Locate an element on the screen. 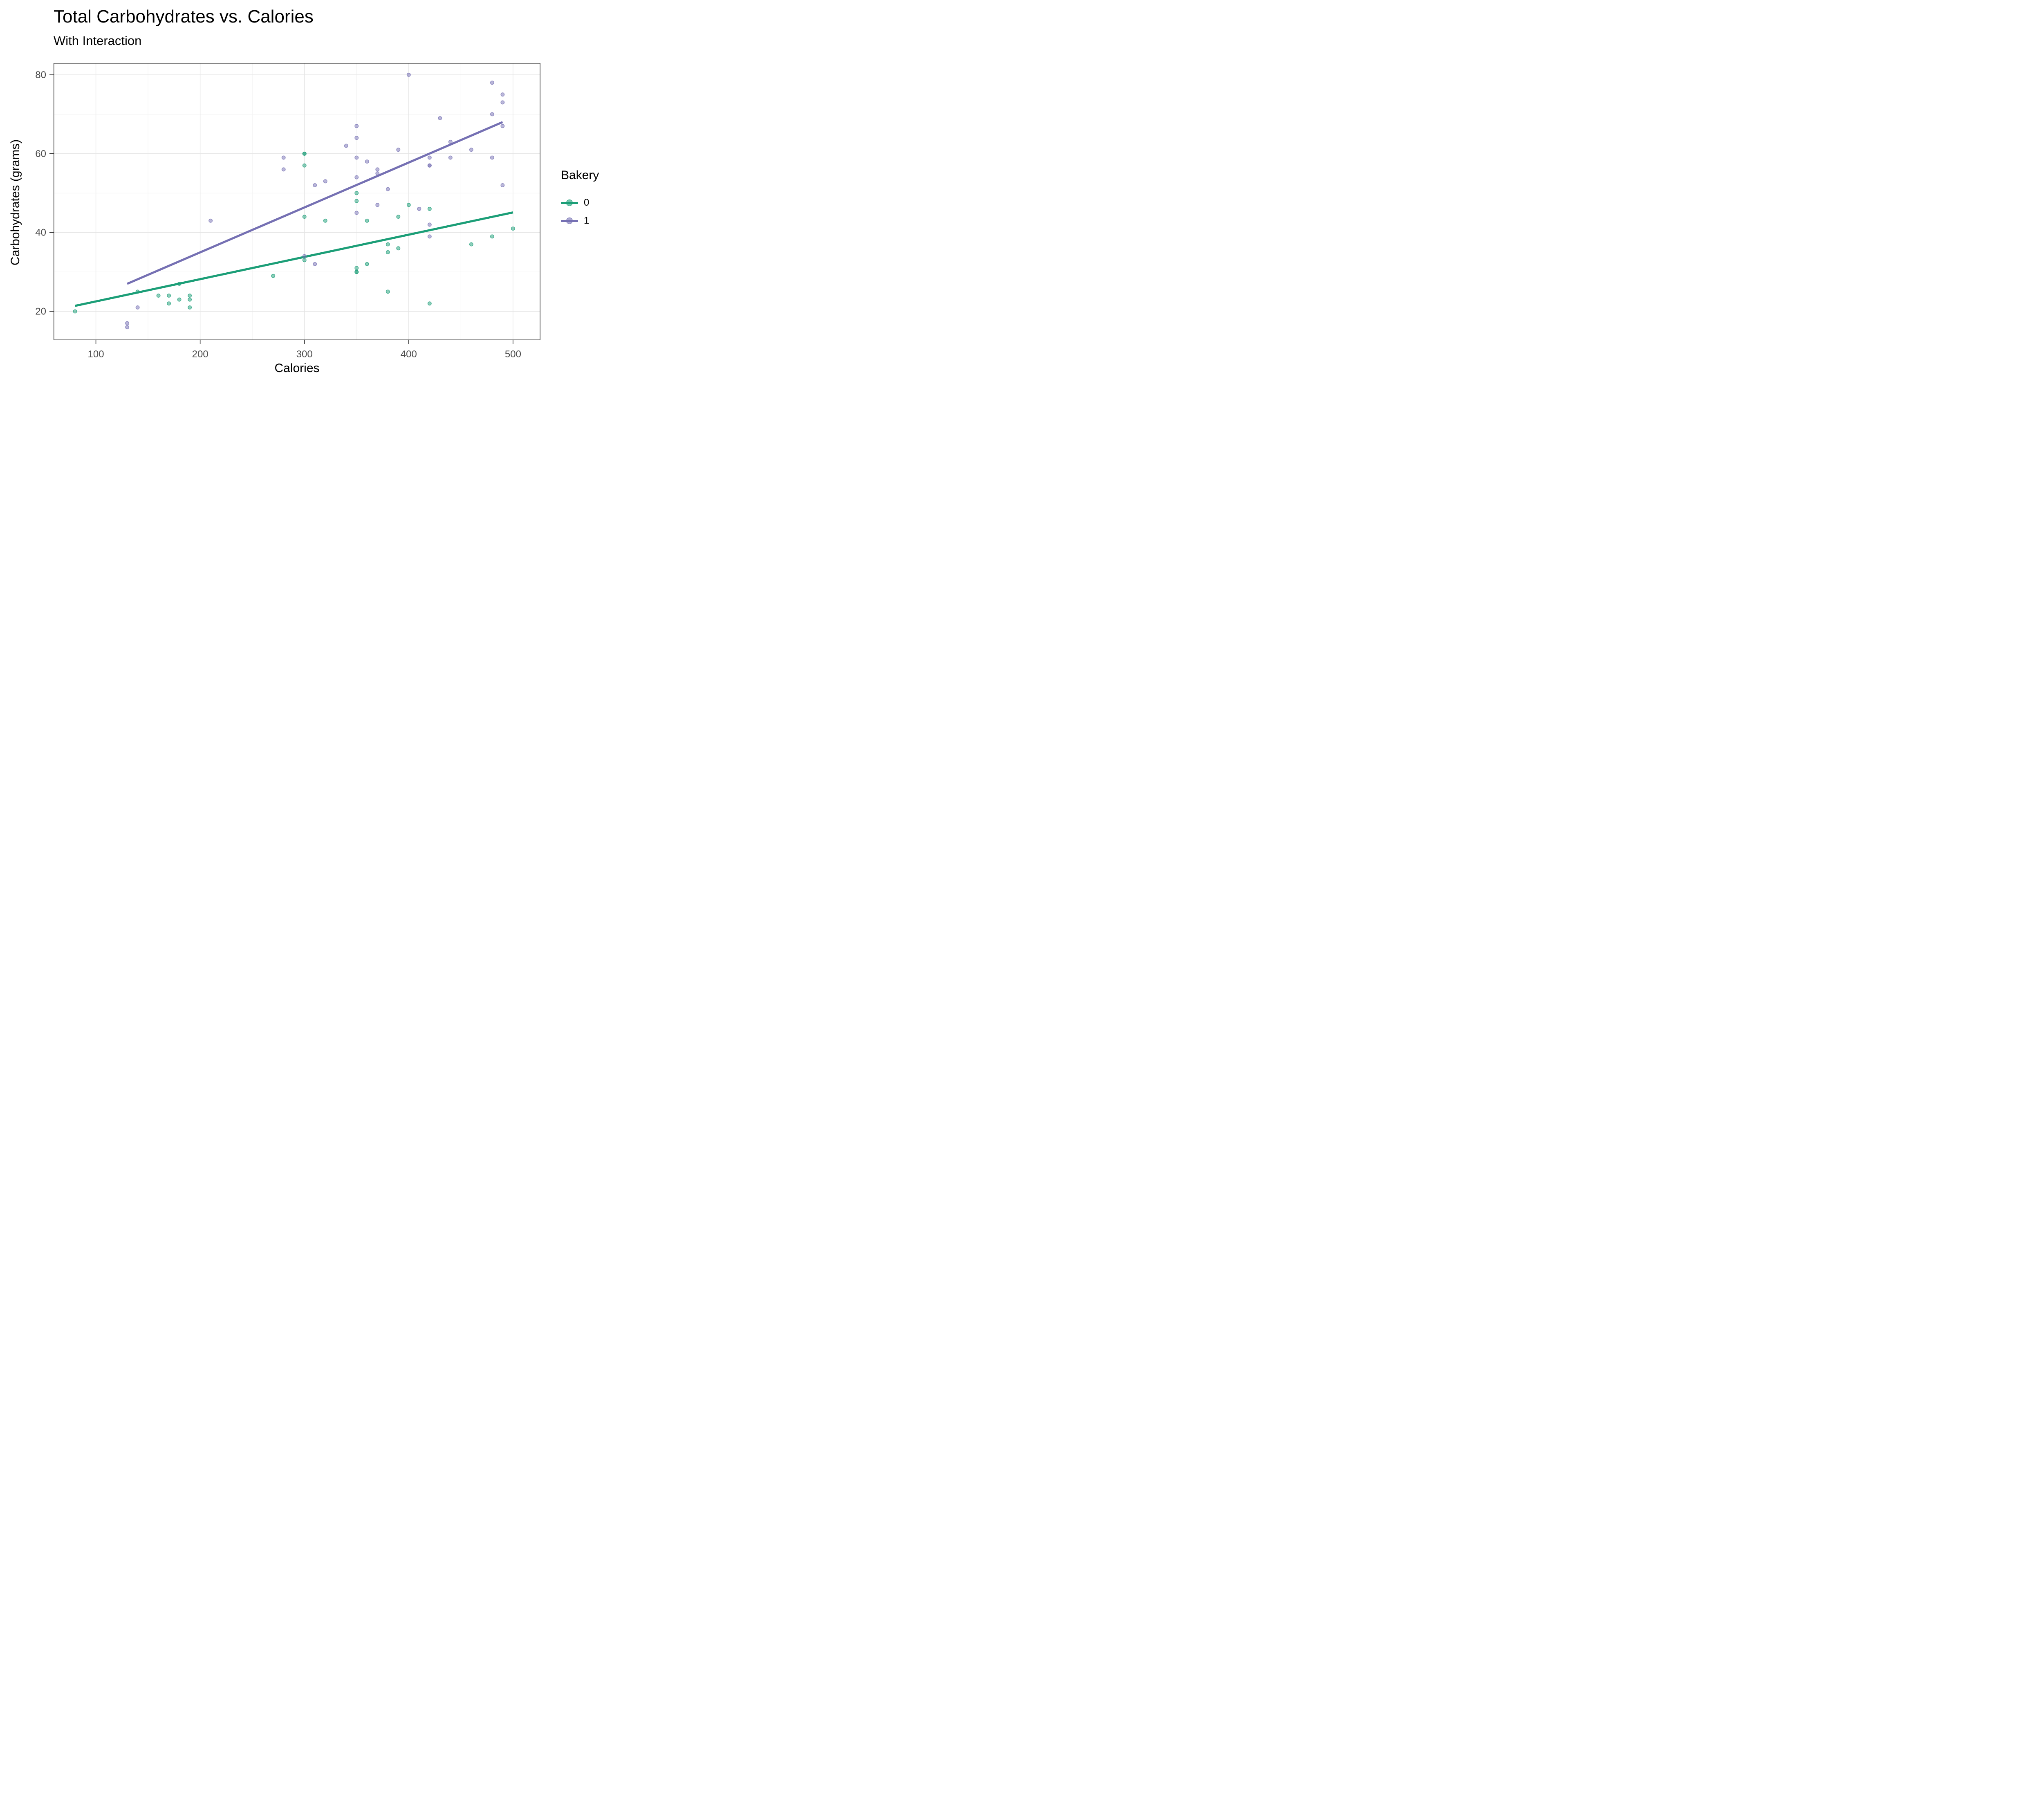  x-tick-label: 100 is located at coordinates (96, 354).